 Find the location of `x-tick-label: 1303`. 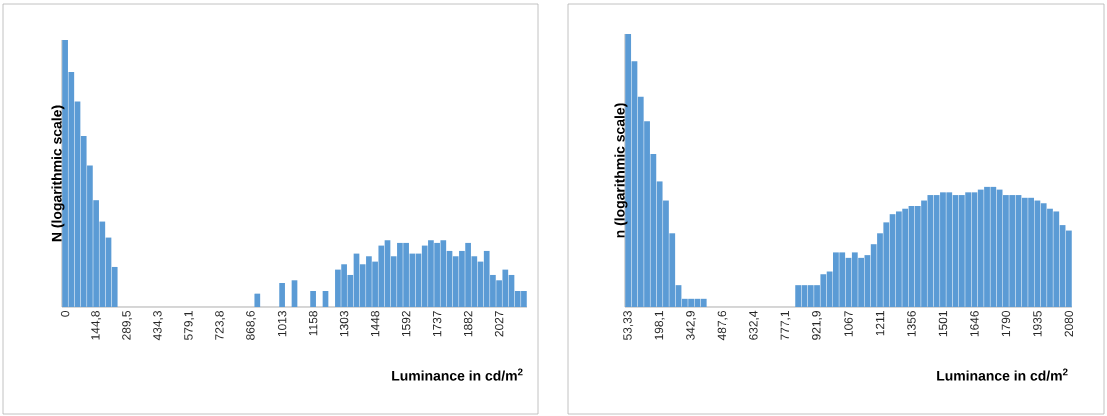

x-tick-label: 1303 is located at coordinates (344, 324).